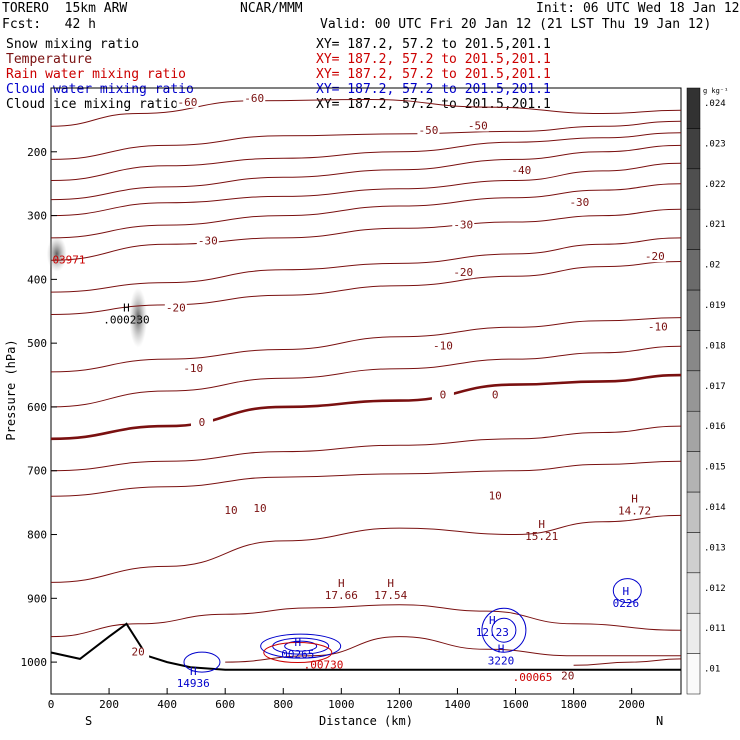 This screenshot has width=740, height=740. What do you see at coordinates (495, 395) in the screenshot?
I see `contour-label-15: 0` at bounding box center [495, 395].